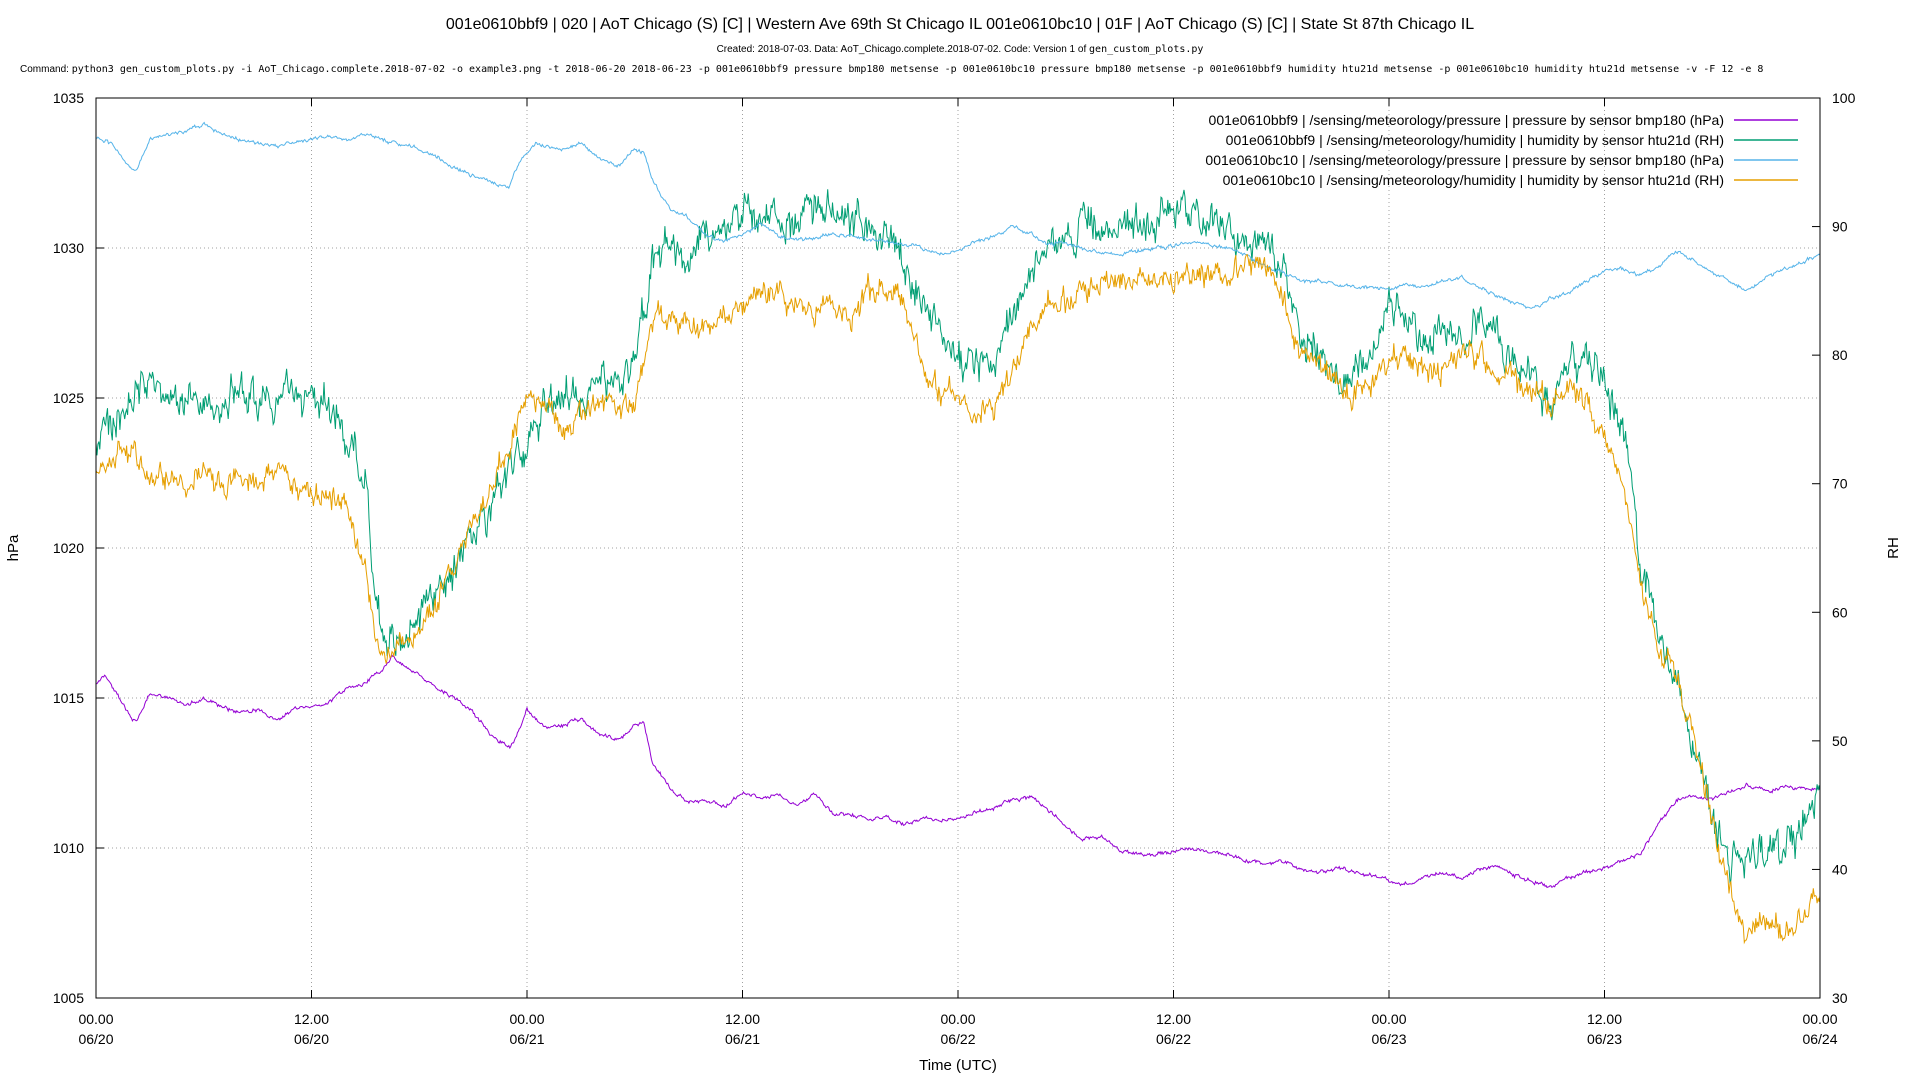 This screenshot has width=1920, height=1080. I want to click on subtitle-code: gen_custom_plots.py, so click(1146, 49).